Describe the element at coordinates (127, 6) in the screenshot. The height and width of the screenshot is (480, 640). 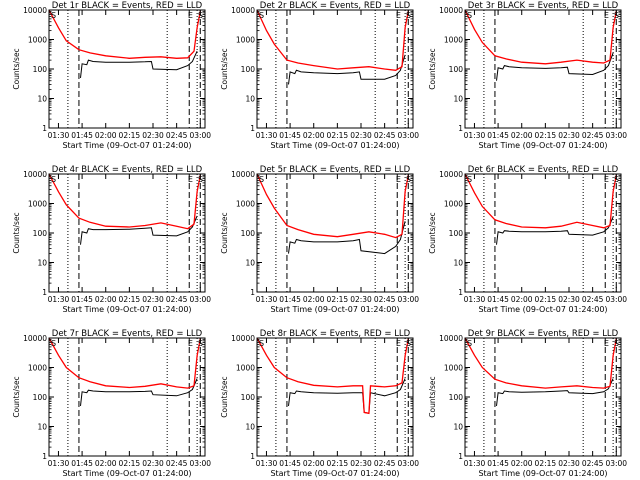
I see `panel-title: Det 1r BLACK = Events, RED = LLD` at that location.